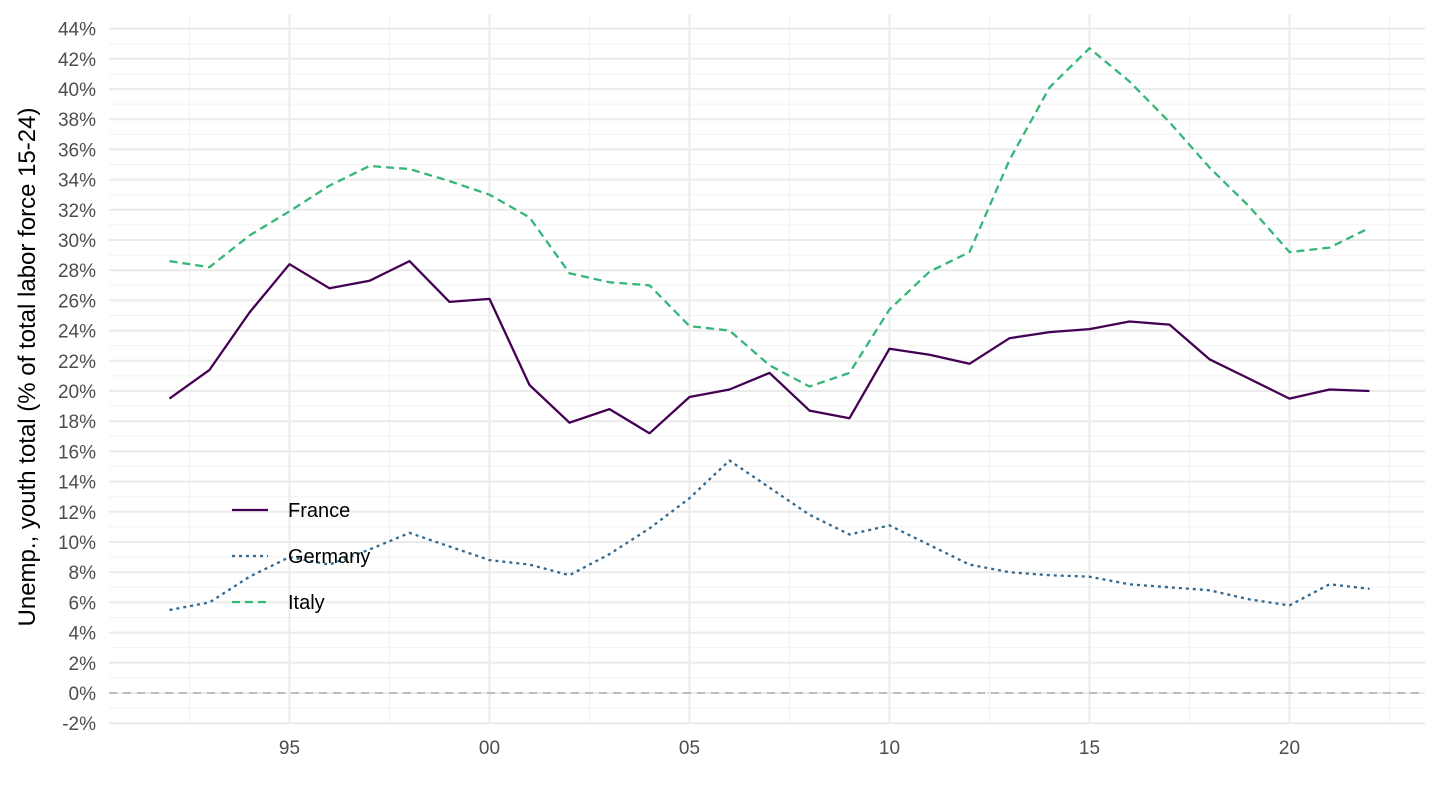 This screenshot has height=810, width=1440. I want to click on y-tick-label: 10%, so click(77, 543).